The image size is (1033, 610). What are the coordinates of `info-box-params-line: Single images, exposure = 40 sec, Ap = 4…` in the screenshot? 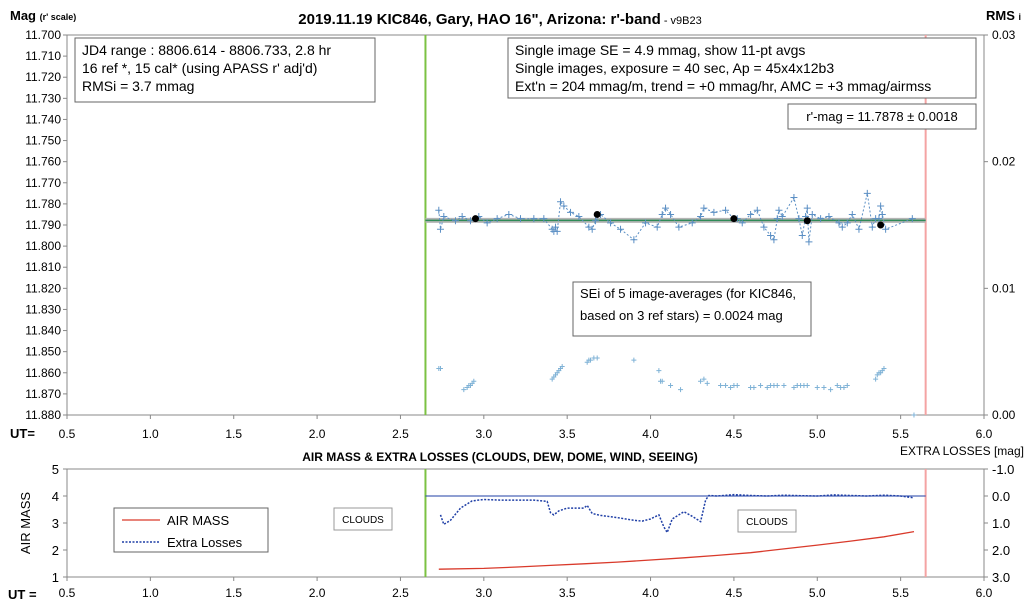 It's located at (674, 68).